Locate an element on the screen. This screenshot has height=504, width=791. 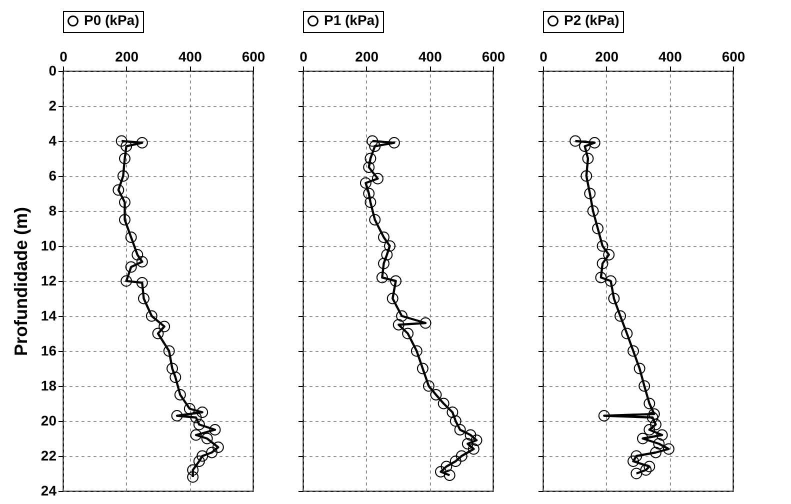
y-tick-label: 24 is located at coordinates (48, 490).